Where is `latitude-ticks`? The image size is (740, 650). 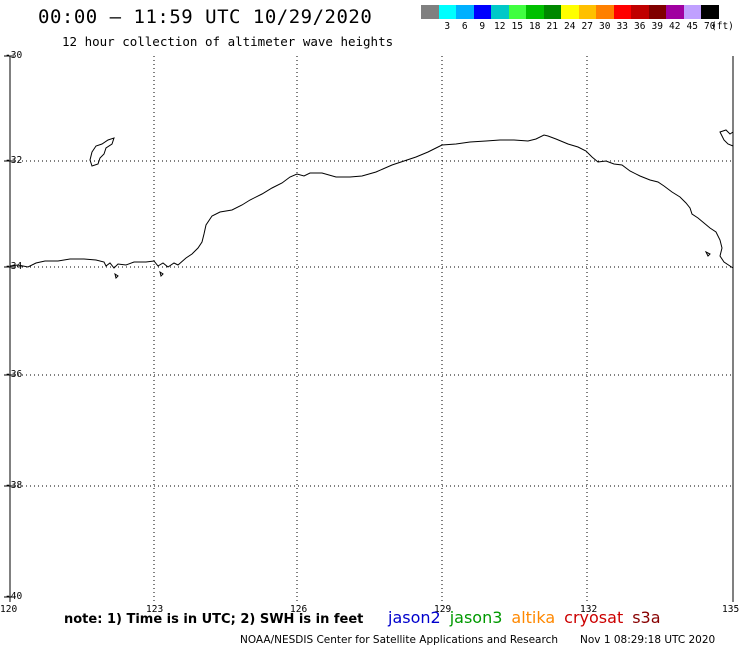 latitude-ticks is located at coordinates (9, 326).